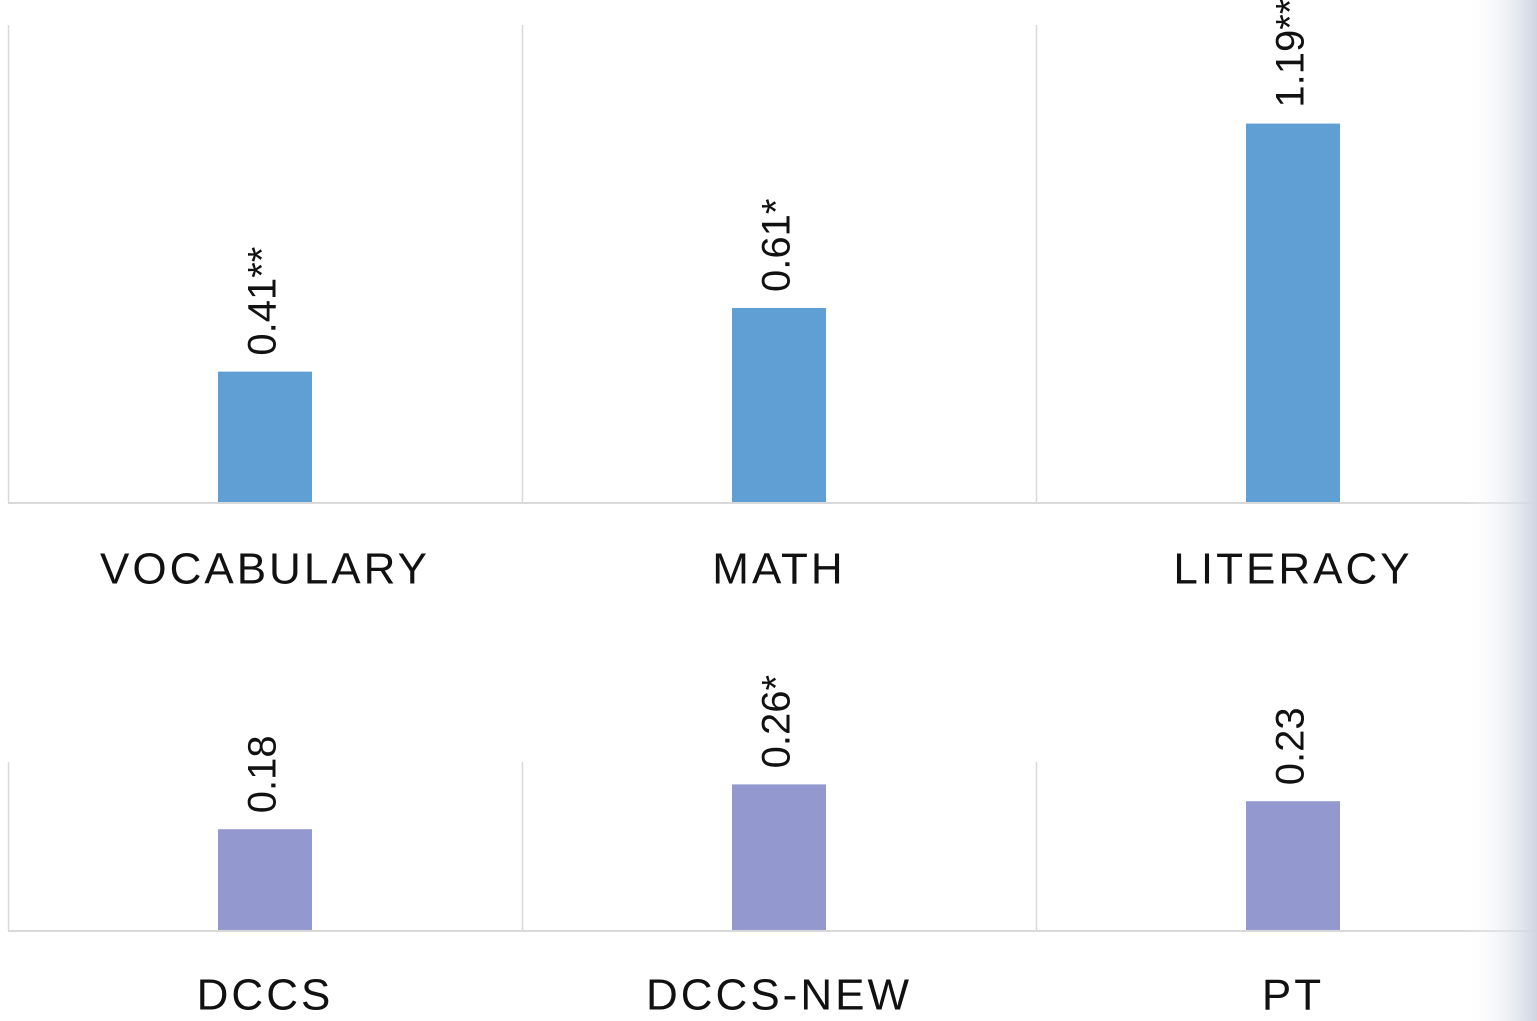 The image size is (1537, 1021). Describe the element at coordinates (777, 721) in the screenshot. I see `value-label: 0.26*` at that location.